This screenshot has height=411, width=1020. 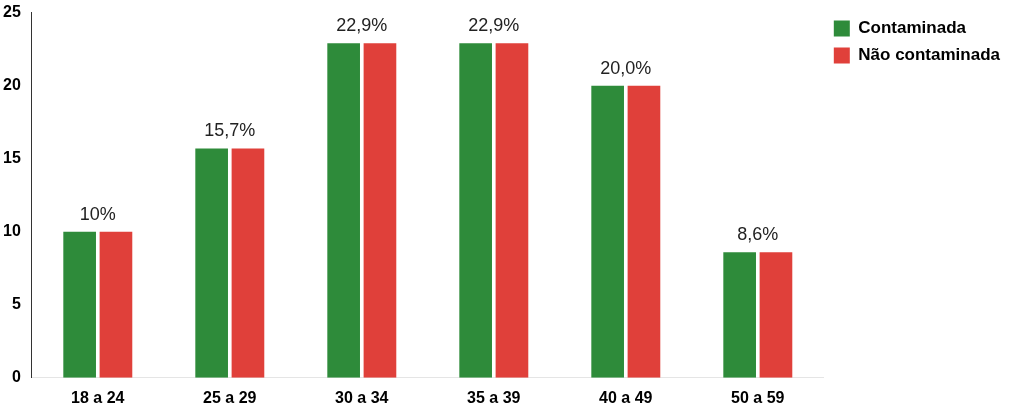 I want to click on x-tick-label: 18 a 24, so click(x=98, y=397).